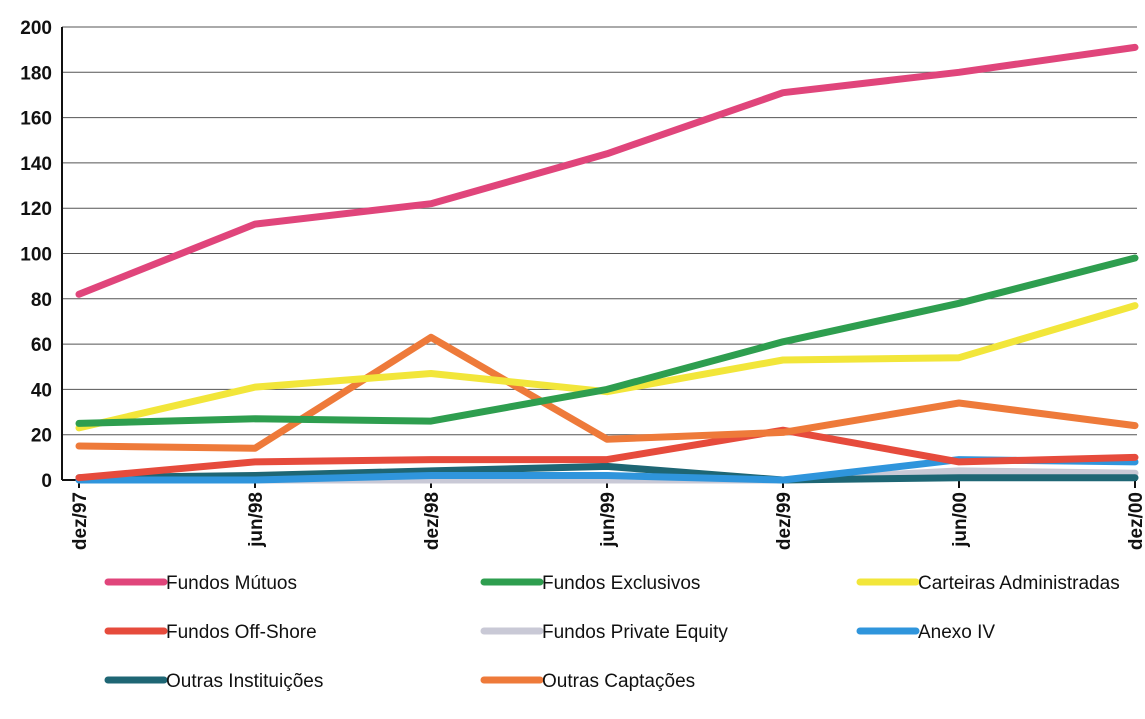  I want to click on y-tick-label: 100, so click(36, 255).